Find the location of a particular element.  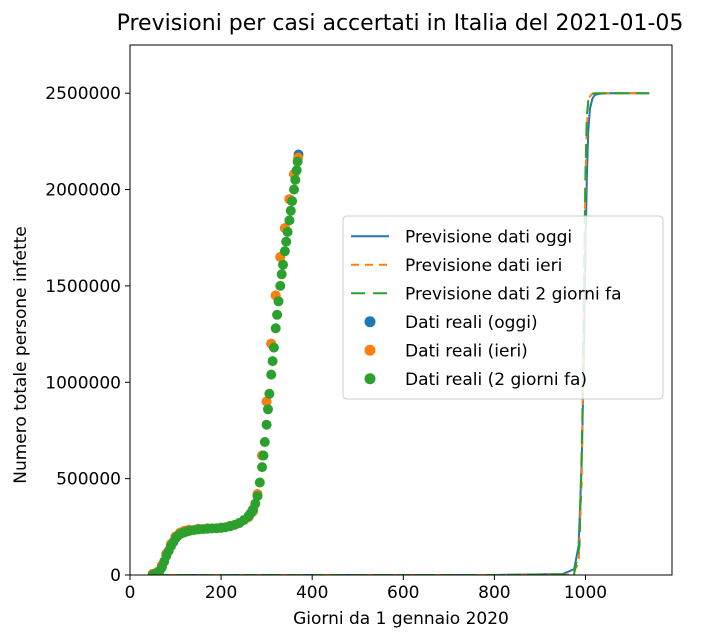

legend-entry: Previsione dati oggi is located at coordinates (461, 237).